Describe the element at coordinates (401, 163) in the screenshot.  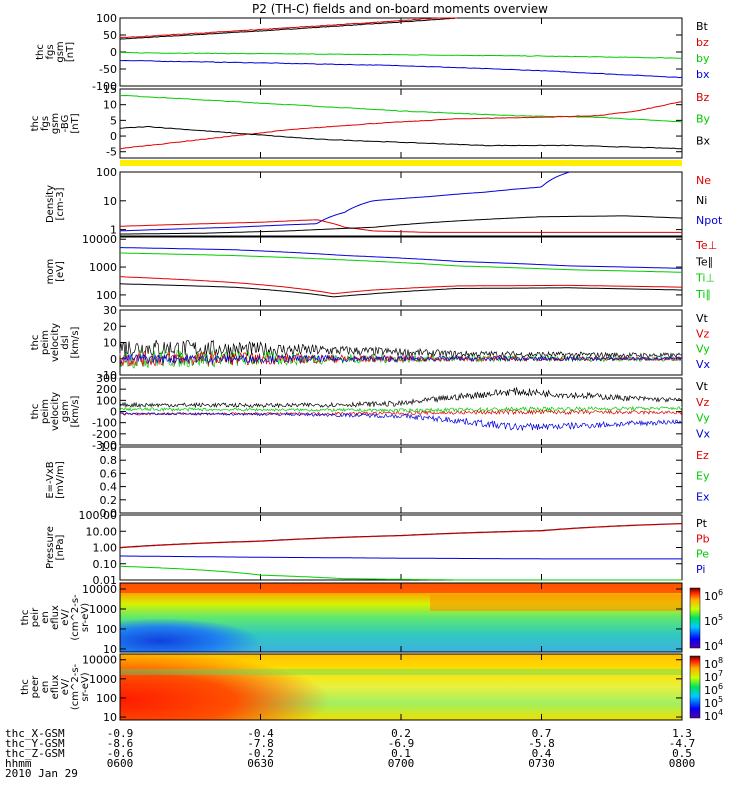
I see `status-bar-yellow` at that location.